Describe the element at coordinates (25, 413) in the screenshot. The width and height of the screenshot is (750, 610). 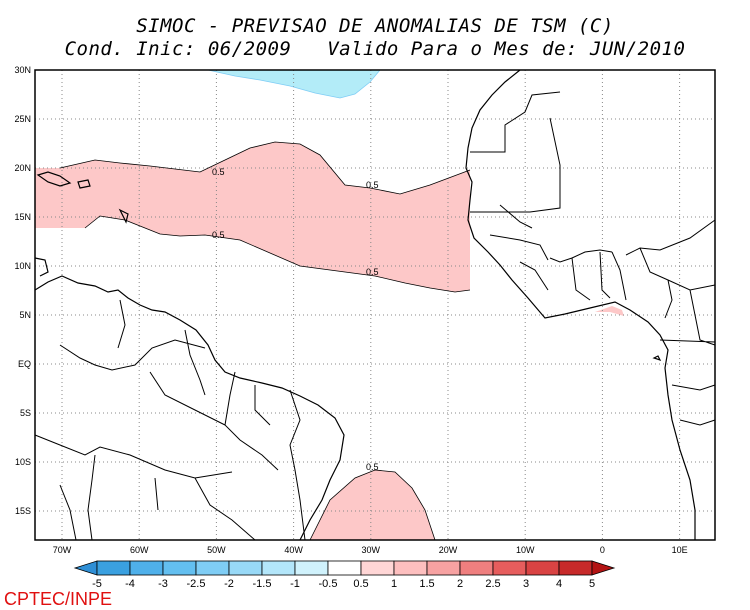
I see `lat-label: 5S` at that location.